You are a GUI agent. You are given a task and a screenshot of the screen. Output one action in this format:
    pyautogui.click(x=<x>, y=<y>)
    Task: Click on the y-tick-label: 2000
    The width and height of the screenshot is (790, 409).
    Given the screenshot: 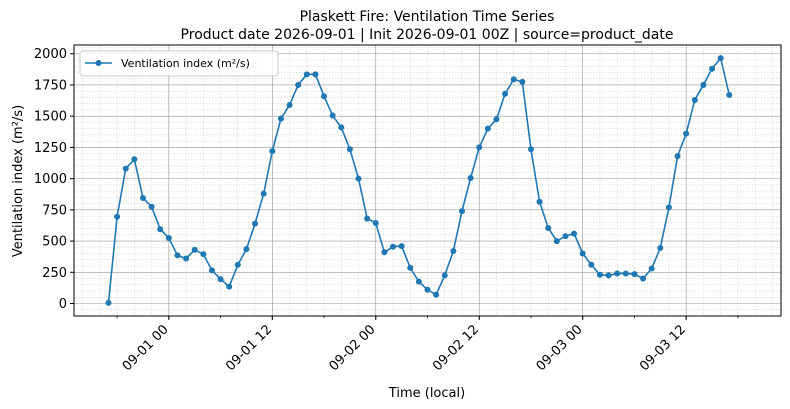 What is the action you would take?
    pyautogui.click(x=50, y=54)
    